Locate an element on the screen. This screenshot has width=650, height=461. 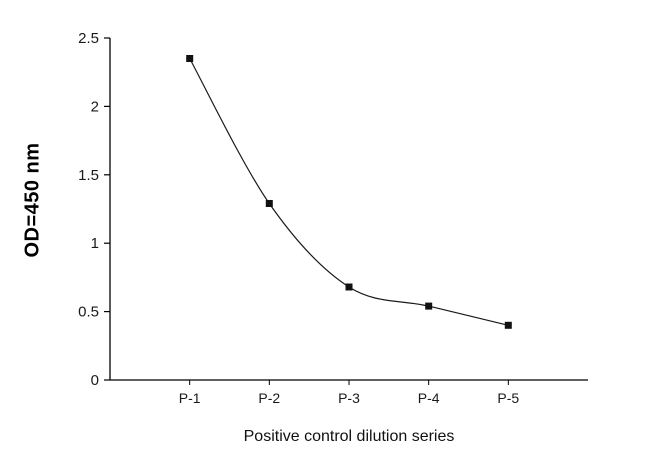
x-tick-label: P-4 is located at coordinates (429, 398).